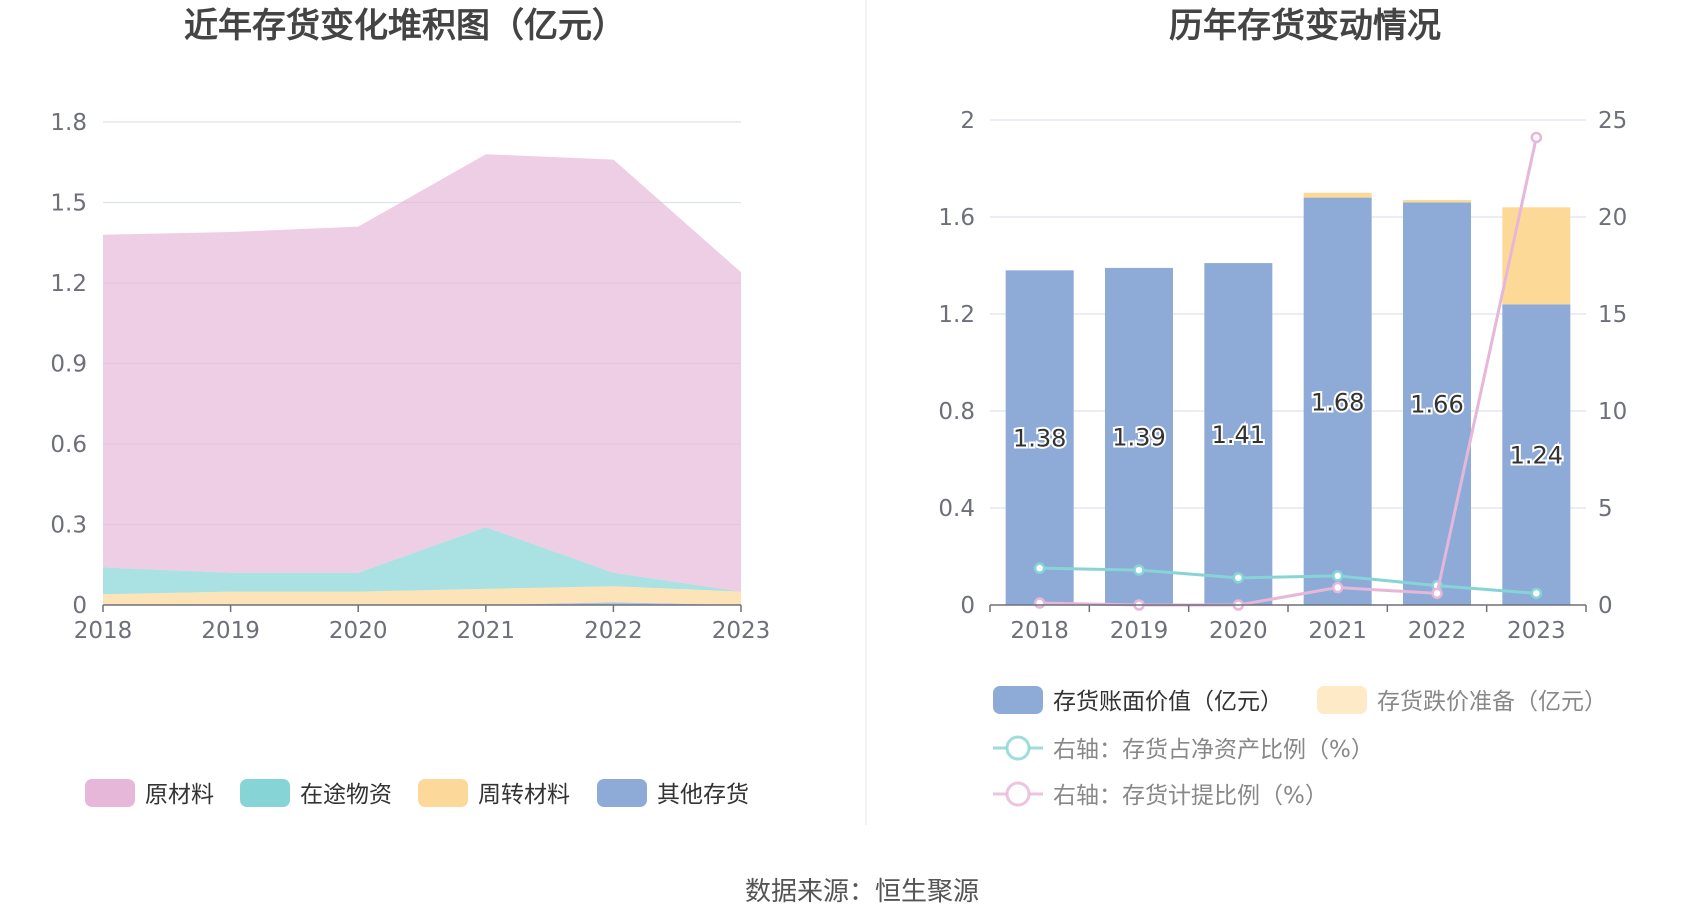 The width and height of the screenshot is (1700, 918). What do you see at coordinates (1238, 631) in the screenshot?
I see `right-x-tick-label: 2020` at bounding box center [1238, 631].